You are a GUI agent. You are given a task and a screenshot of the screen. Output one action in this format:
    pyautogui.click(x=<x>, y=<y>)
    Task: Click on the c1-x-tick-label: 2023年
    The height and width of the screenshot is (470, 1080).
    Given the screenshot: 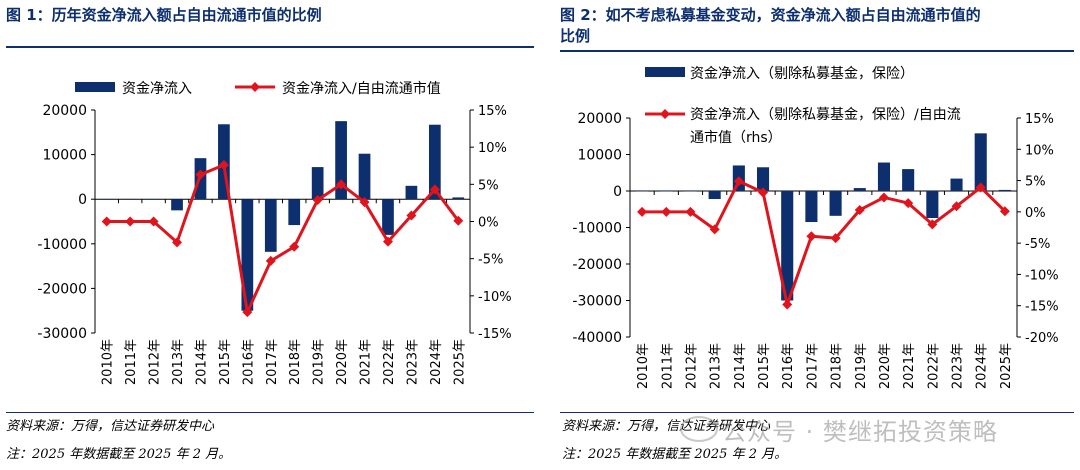 What is the action you would take?
    pyautogui.click(x=412, y=362)
    